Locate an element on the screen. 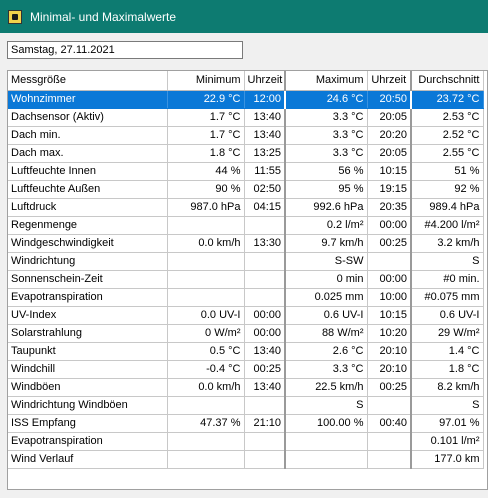 The image size is (488, 498). cell-messgroesse: Luftfeuchte Innen is located at coordinates (88, 171).